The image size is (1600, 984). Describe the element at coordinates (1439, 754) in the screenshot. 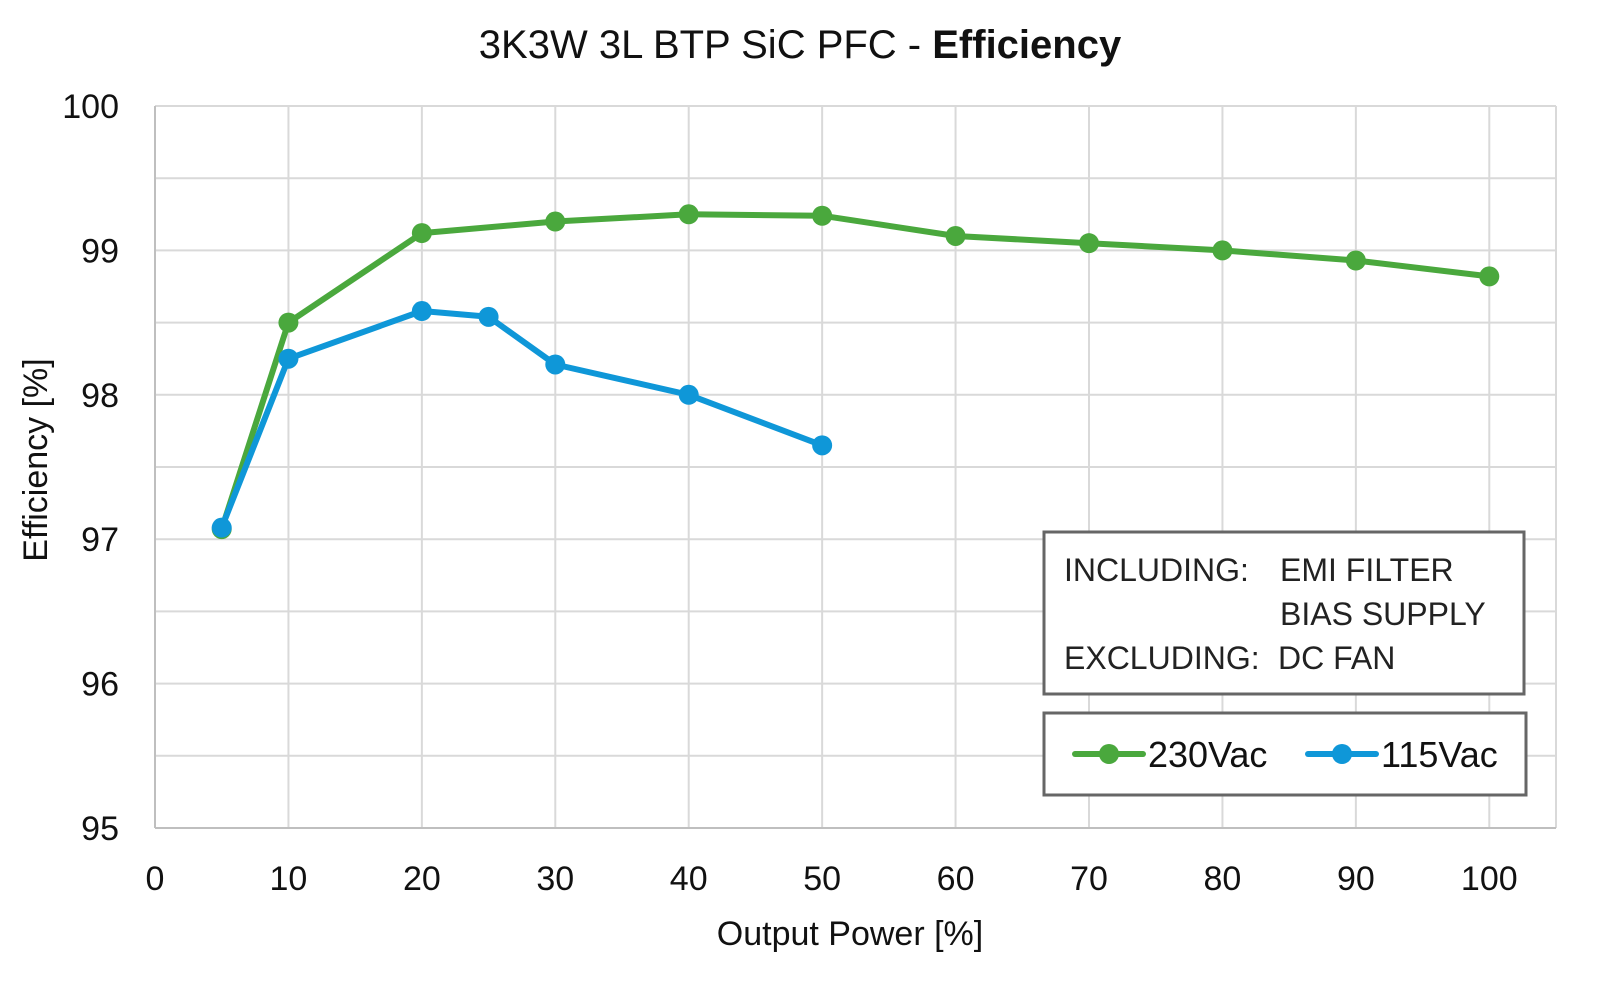

I see `legend-label-115vac: 115Vac` at that location.